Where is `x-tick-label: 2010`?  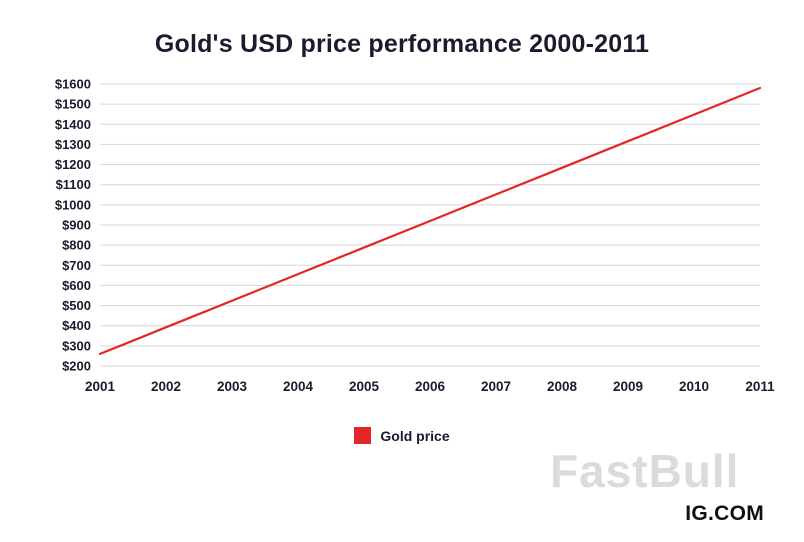
x-tick-label: 2010 is located at coordinates (694, 386).